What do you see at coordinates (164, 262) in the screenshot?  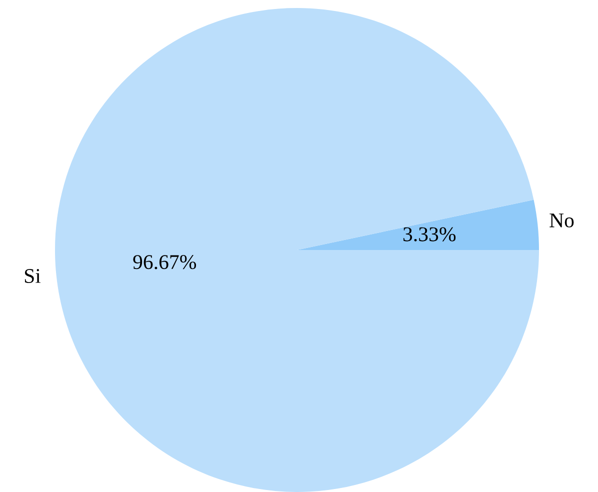 I see `data-label: 96.67%` at bounding box center [164, 262].